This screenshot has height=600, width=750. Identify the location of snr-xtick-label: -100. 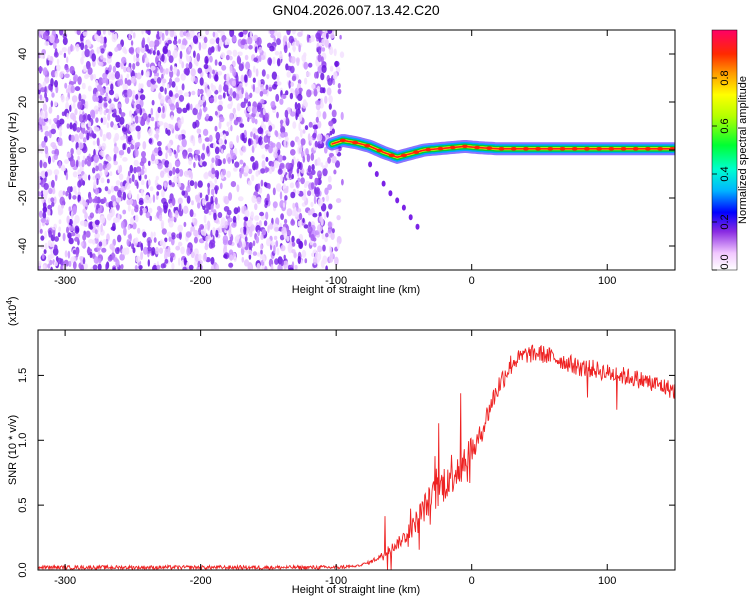
(336, 581).